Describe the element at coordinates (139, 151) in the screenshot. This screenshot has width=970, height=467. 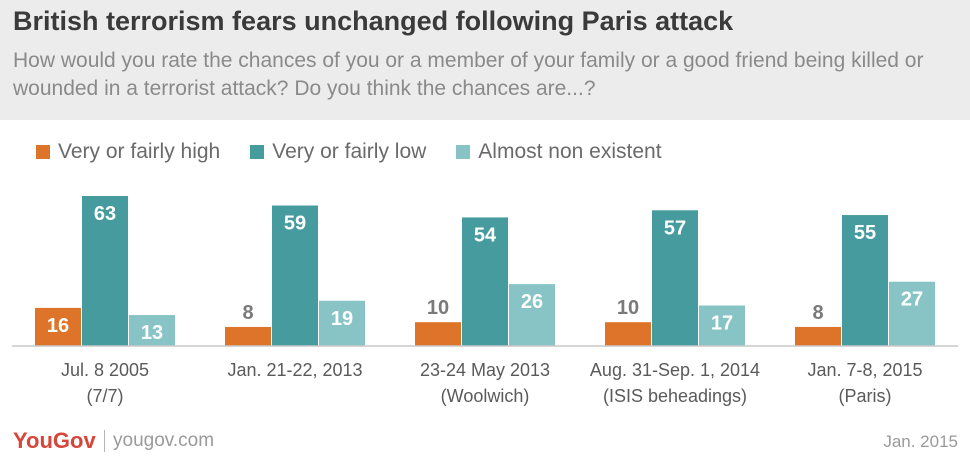
I see `legend-label-high: Very or fairly high` at that location.